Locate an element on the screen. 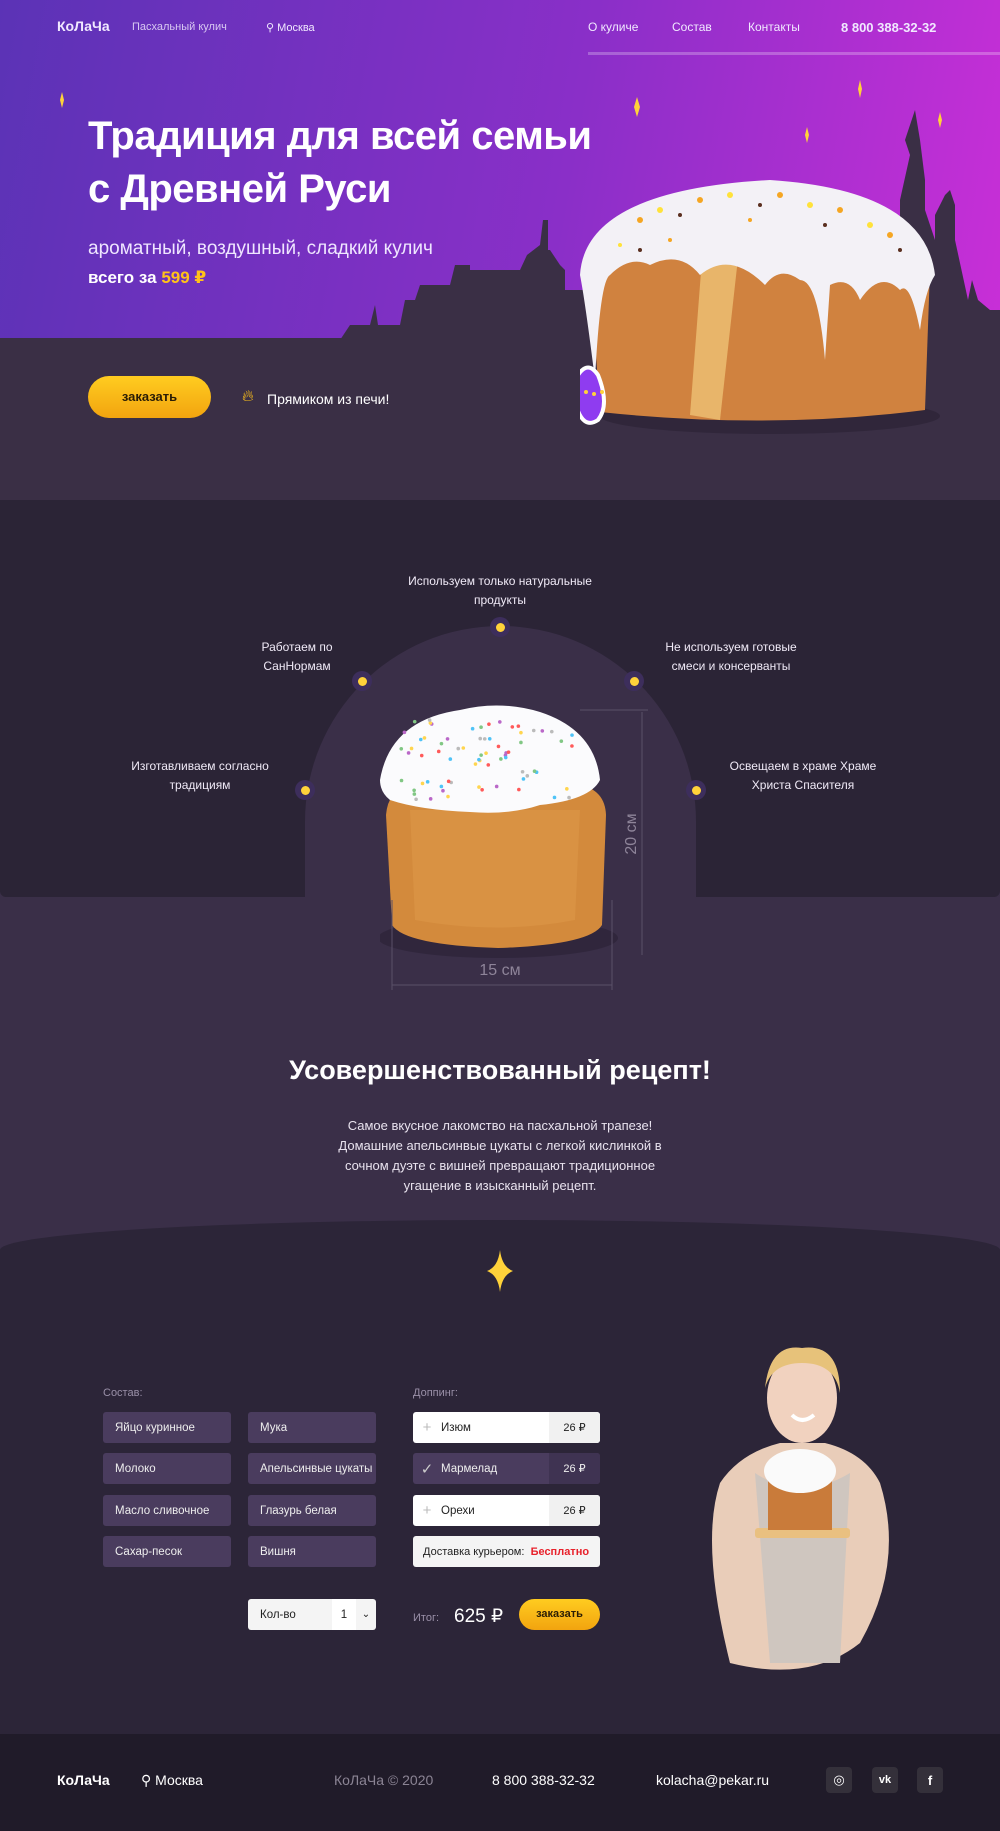 The height and width of the screenshot is (1831, 1000). footer-email: kolacha@pekar.ru is located at coordinates (713, 1780).